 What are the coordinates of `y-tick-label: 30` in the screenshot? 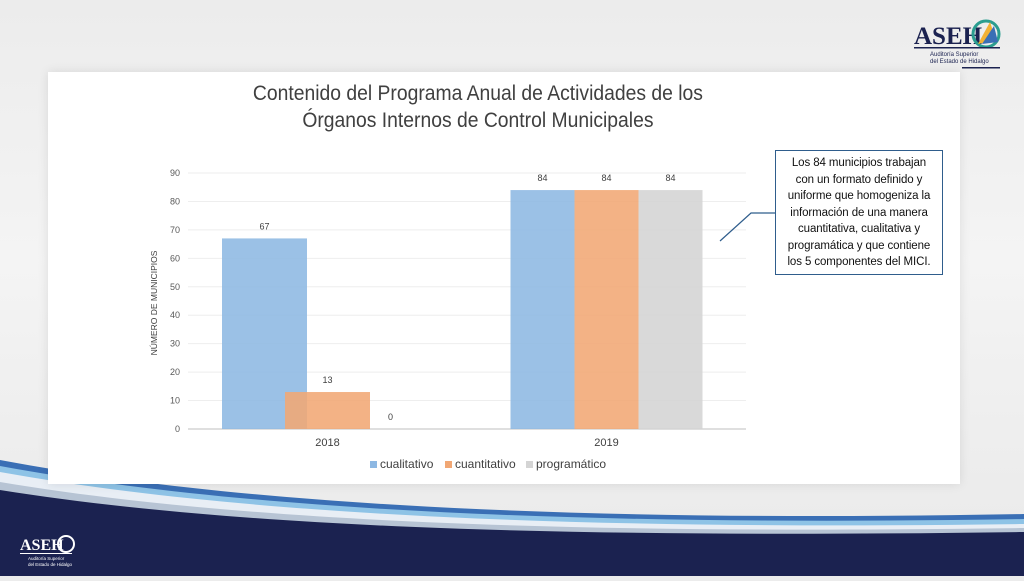 It's located at (175, 344).